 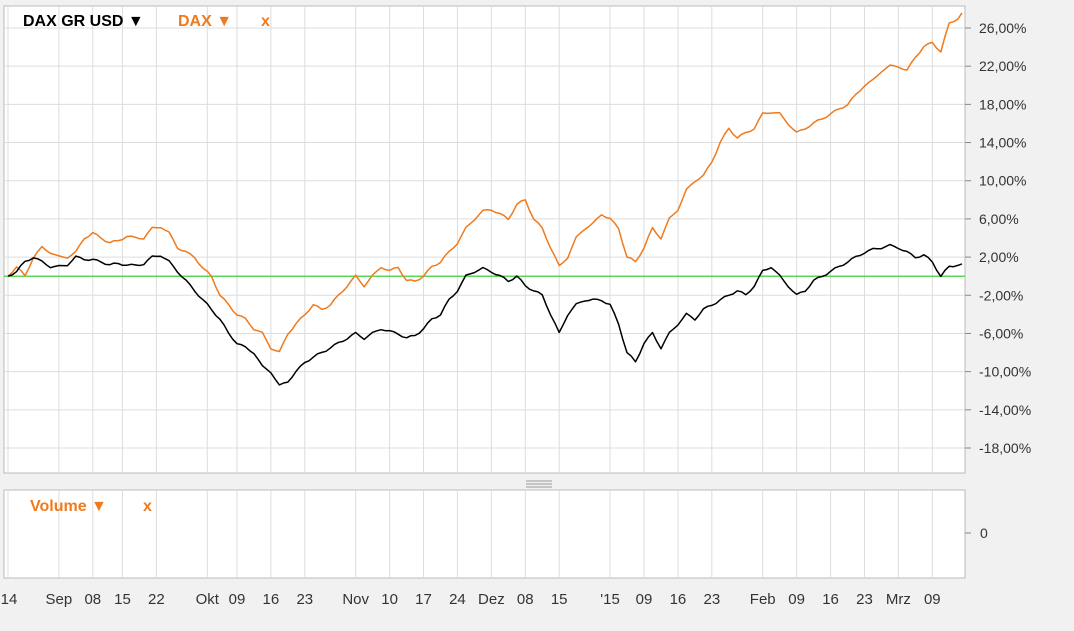 What do you see at coordinates (83, 21) in the screenshot?
I see `legend-series-dax-gr-usd: DAX GR USD ▼` at bounding box center [83, 21].